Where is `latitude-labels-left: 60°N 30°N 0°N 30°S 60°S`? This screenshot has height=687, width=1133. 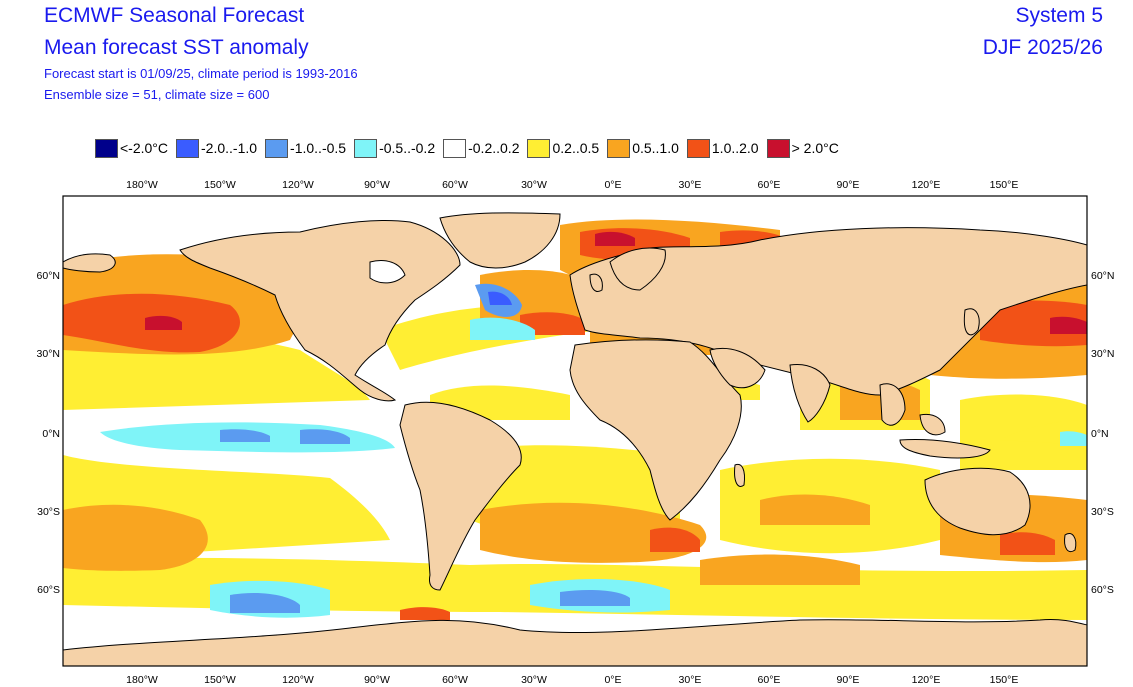 latitude-labels-left: 60°N 30°N 0°N 30°S 60°S is located at coordinates (48, 433).